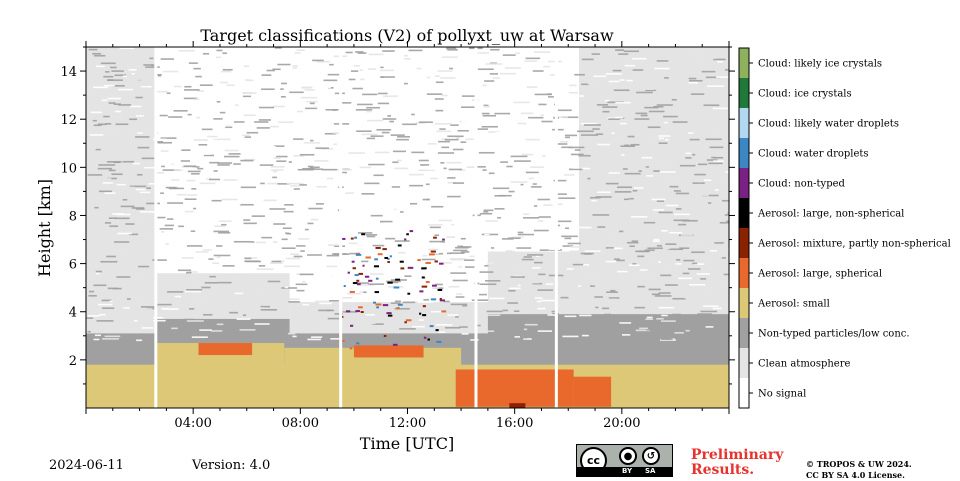 Image resolution: width=960 pixels, height=481 pixels. I want to click on attribution-icon: ●, so click(628, 456).